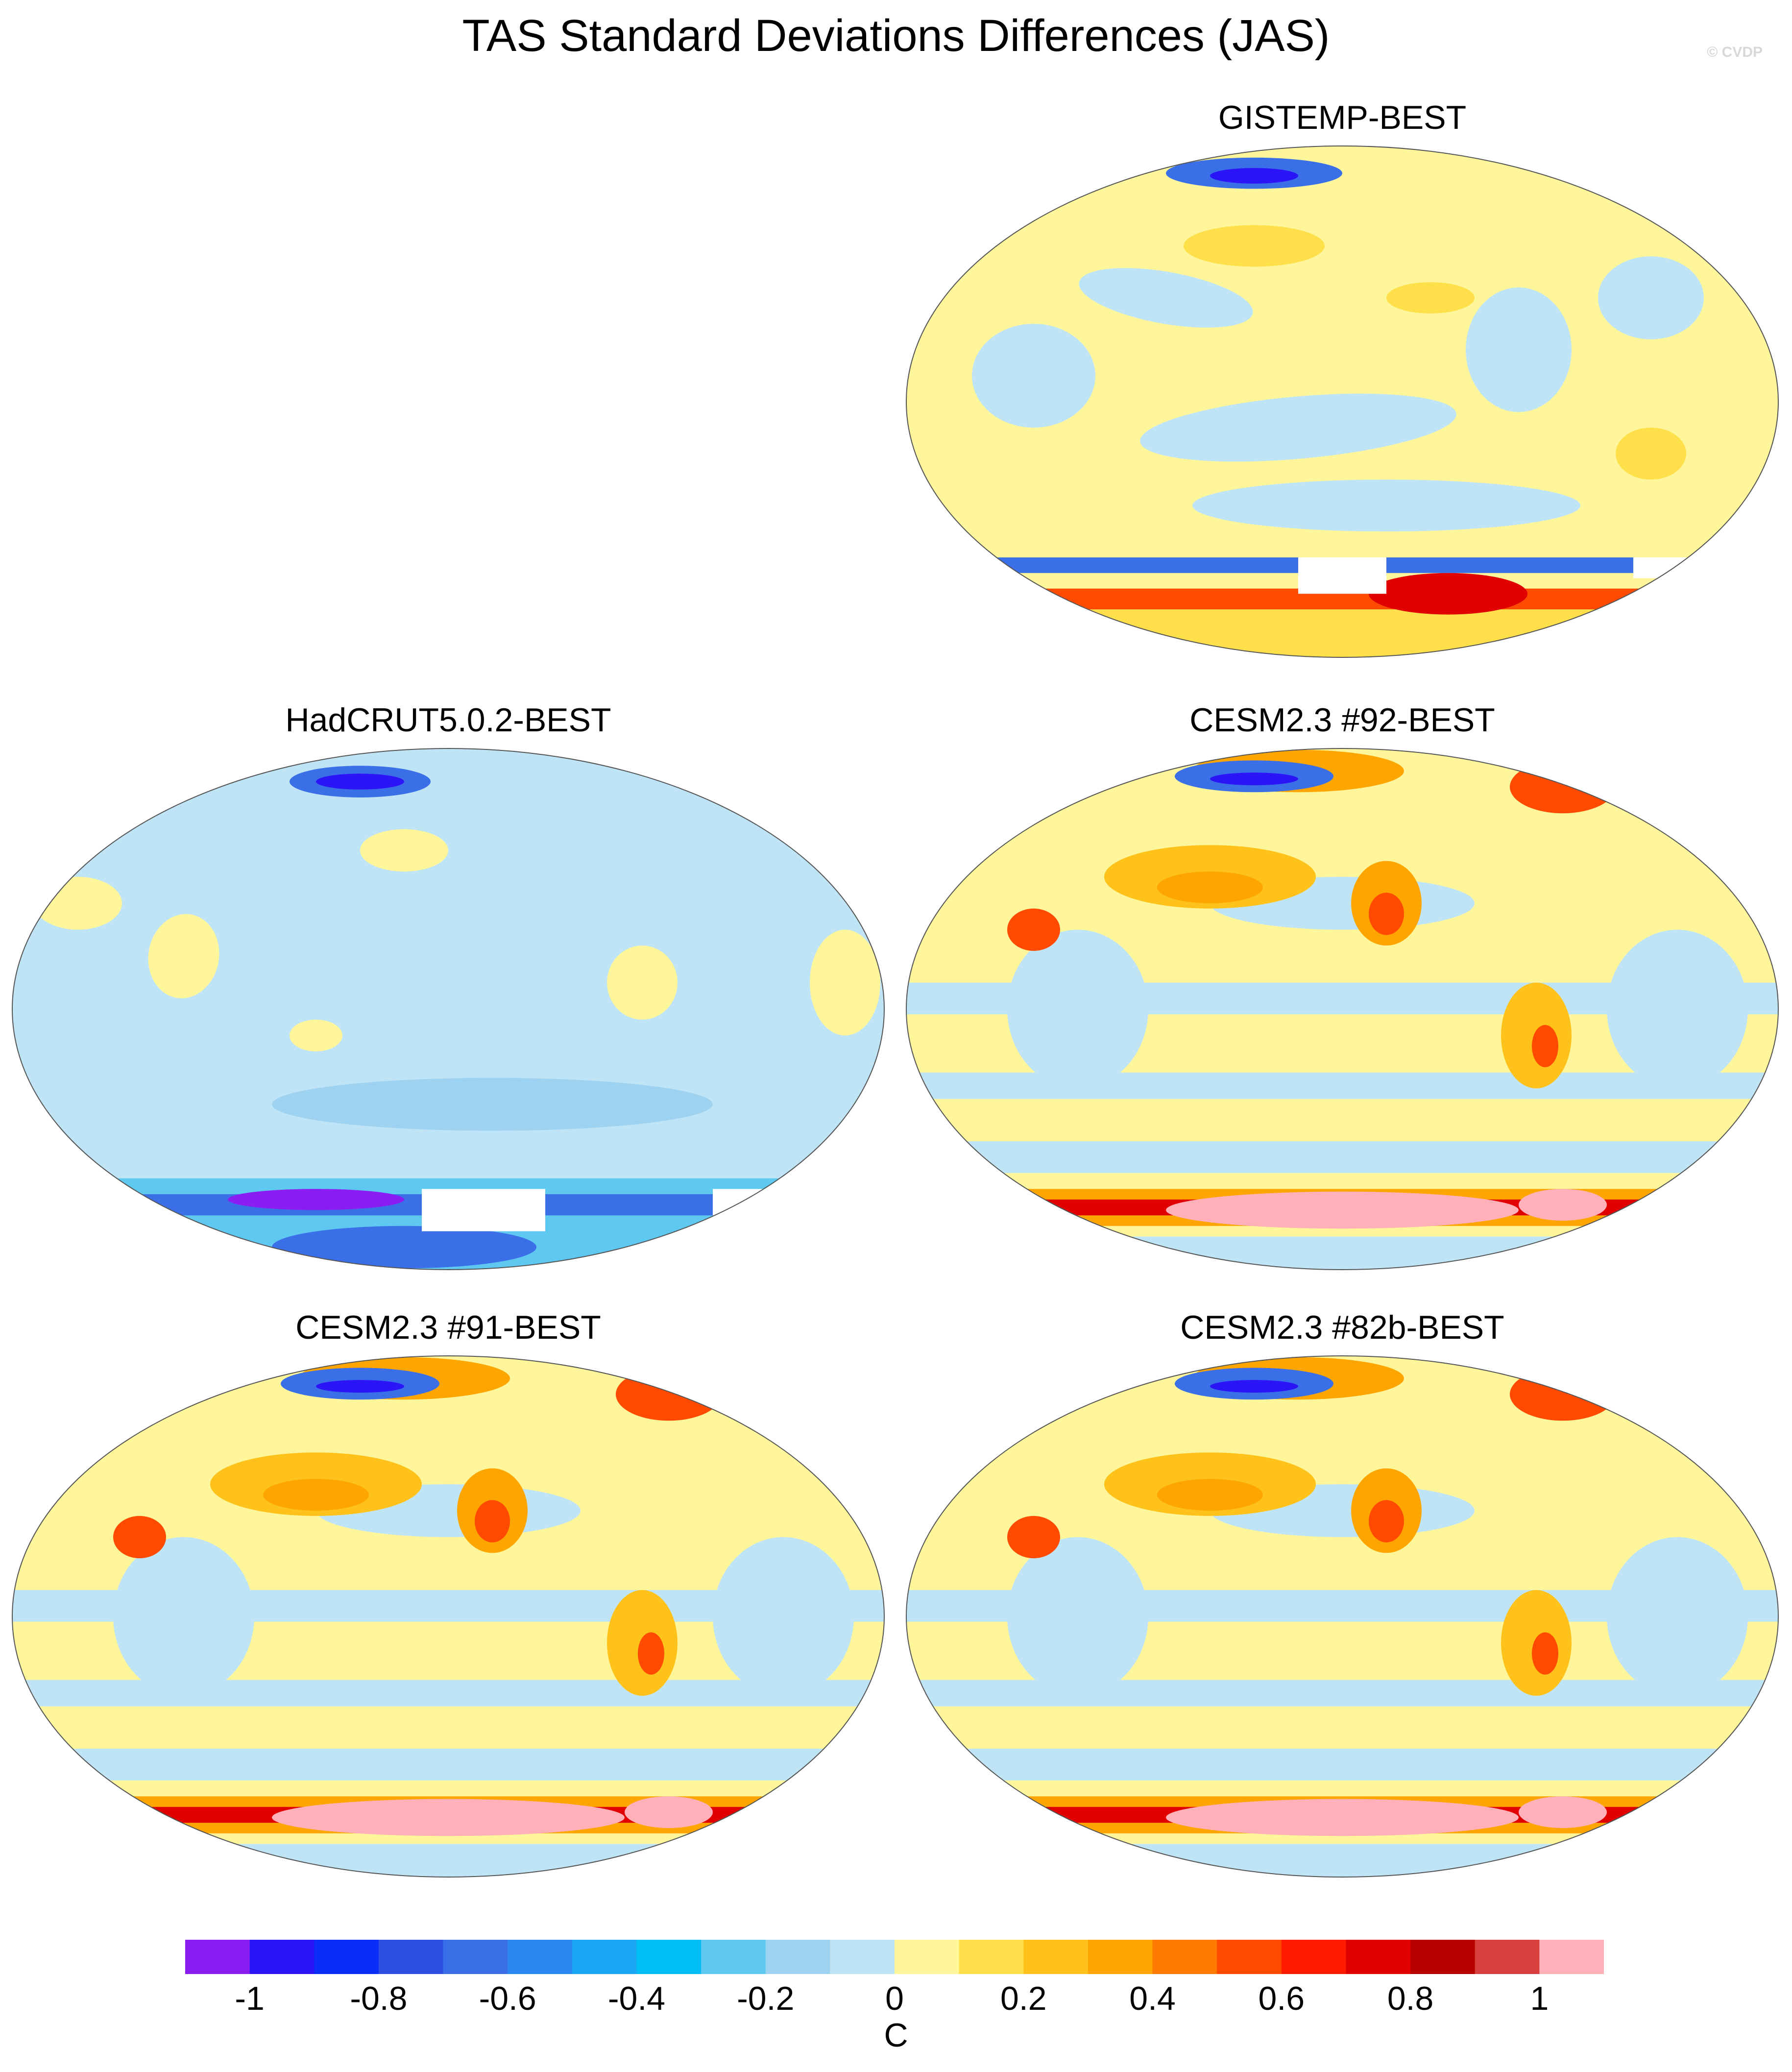 The height and width of the screenshot is (2072, 1792). What do you see at coordinates (636, 1998) in the screenshot?
I see `colorbar-tick-label: -0.4` at bounding box center [636, 1998].